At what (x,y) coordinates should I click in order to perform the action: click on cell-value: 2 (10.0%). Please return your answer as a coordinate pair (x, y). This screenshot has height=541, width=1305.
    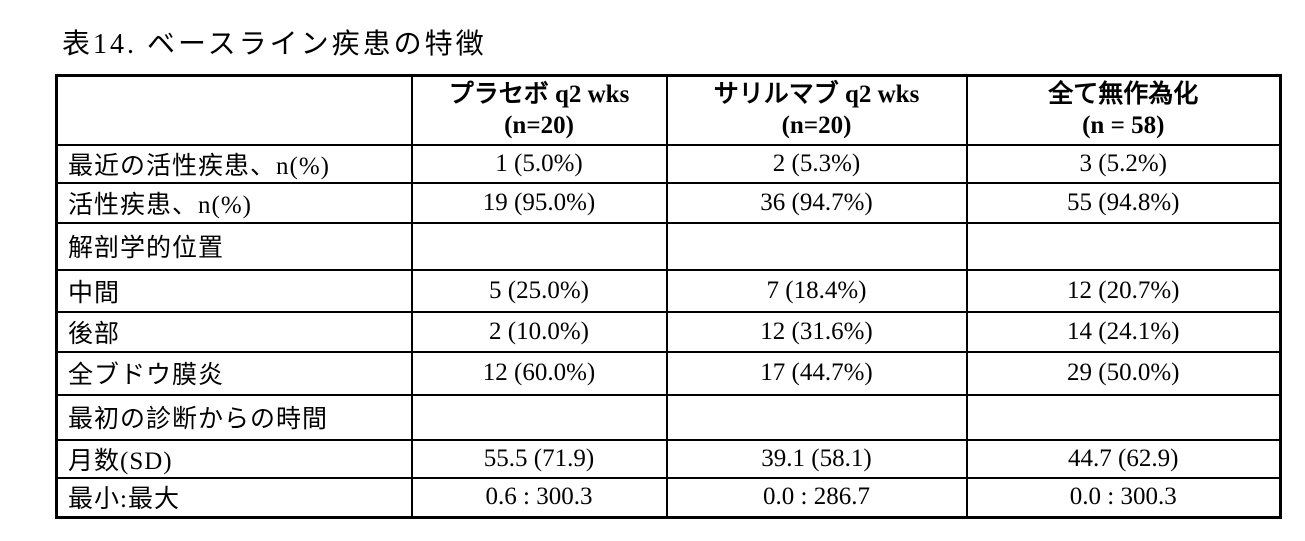
    Looking at the image, I should click on (539, 331).